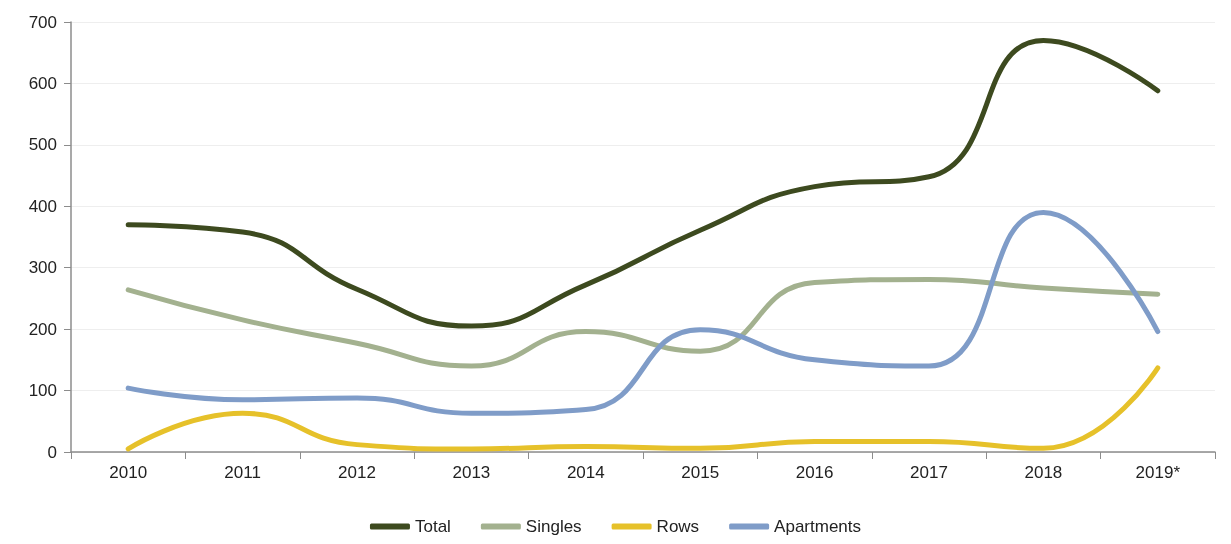 The image size is (1231, 544). I want to click on x-tick-label: 2010, so click(128, 472).